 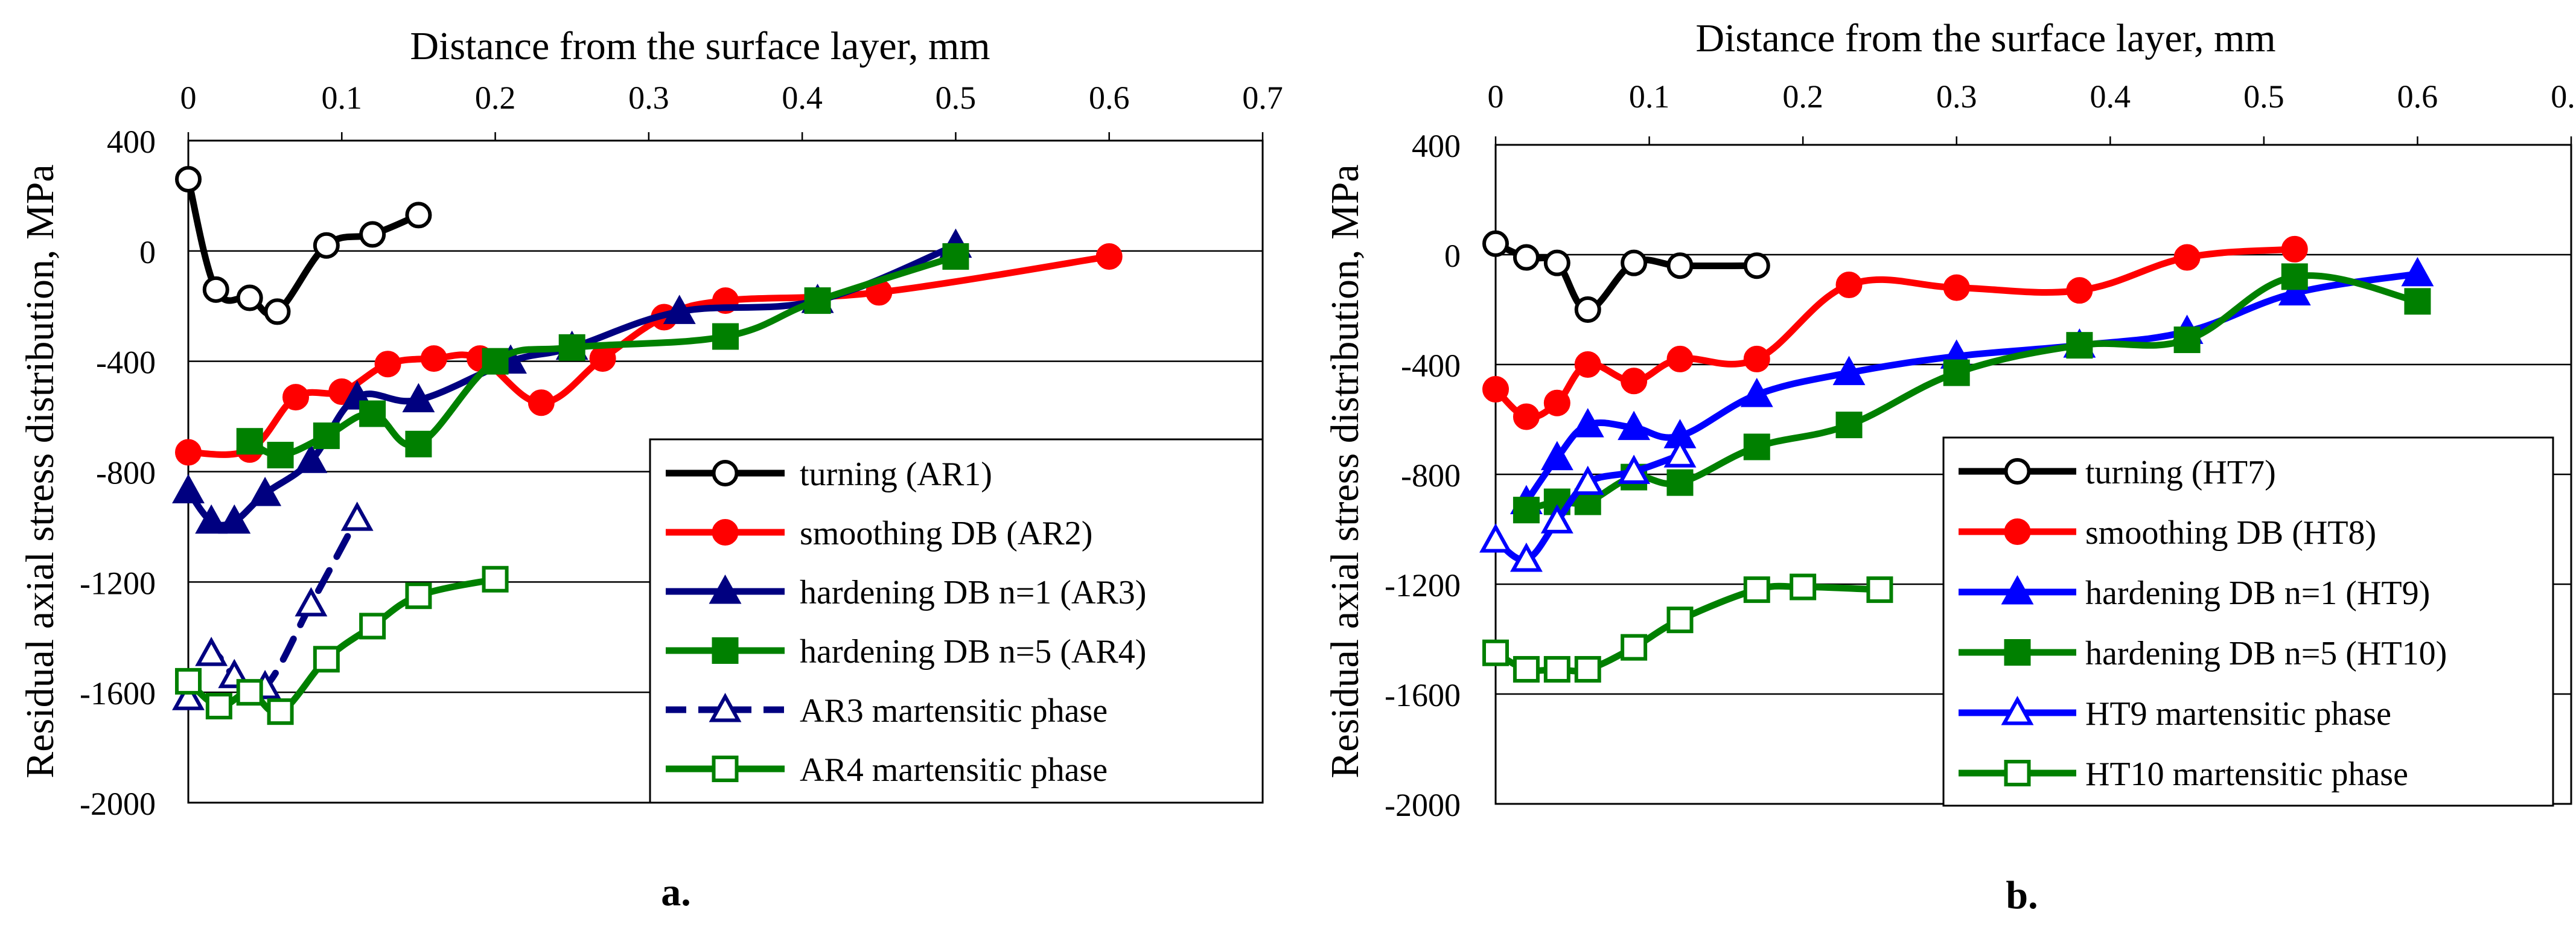 I want to click on legend-entry: turning (AR1), so click(x=829, y=474).